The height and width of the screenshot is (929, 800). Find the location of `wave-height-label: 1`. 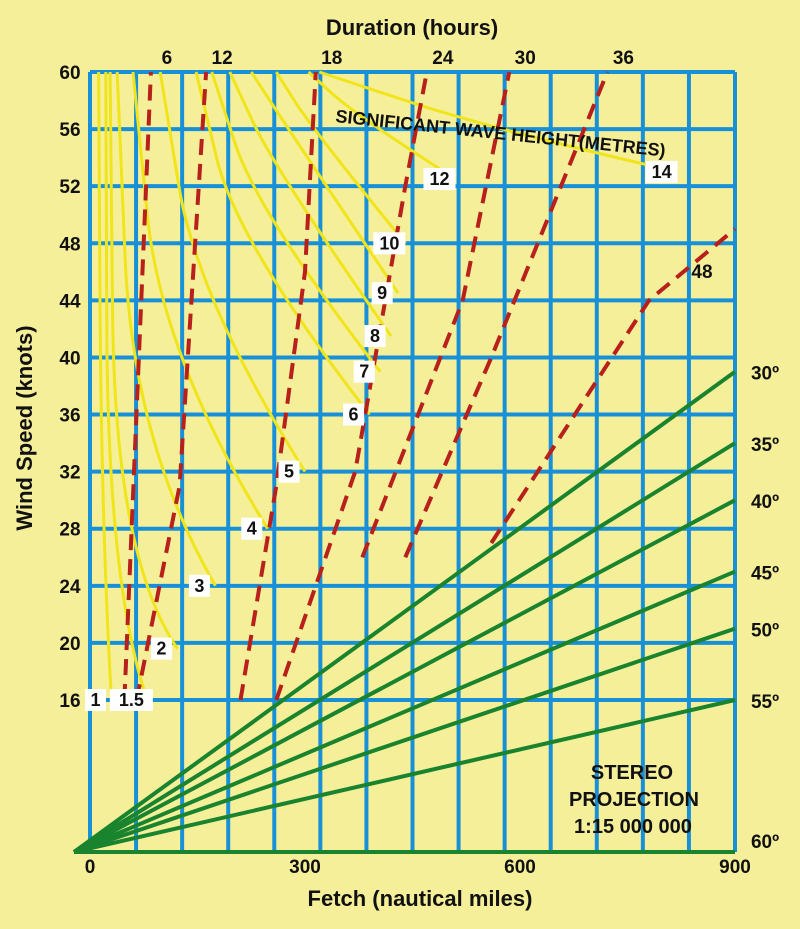

wave-height-label: 1 is located at coordinates (95, 700).